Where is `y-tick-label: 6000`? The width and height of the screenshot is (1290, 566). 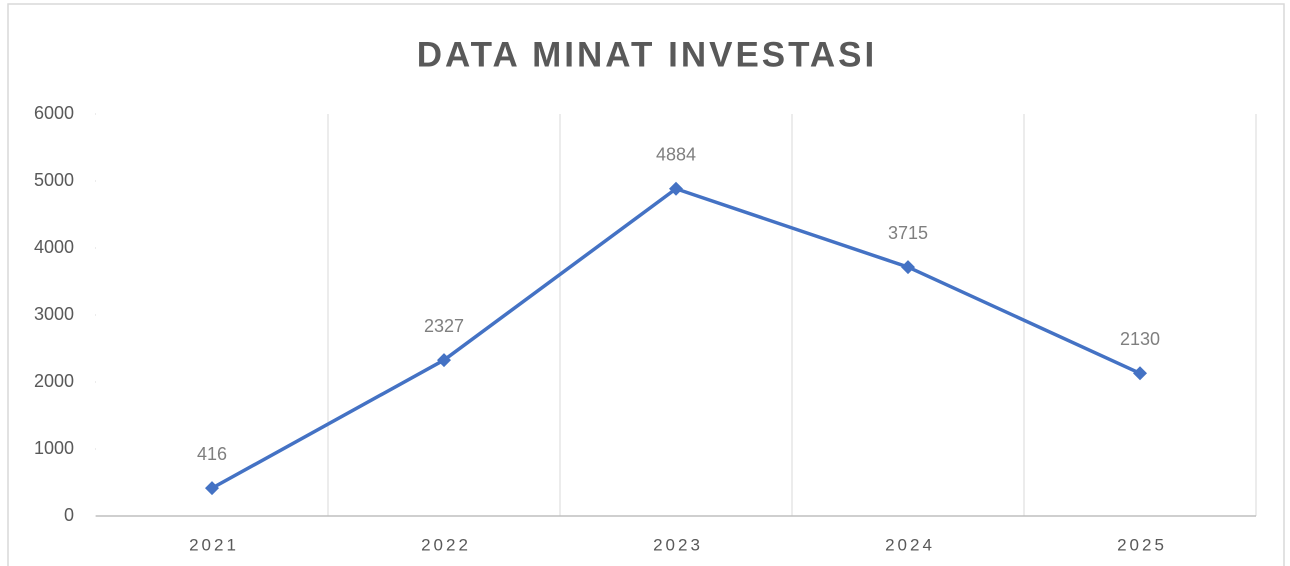
y-tick-label: 6000 is located at coordinates (54, 113).